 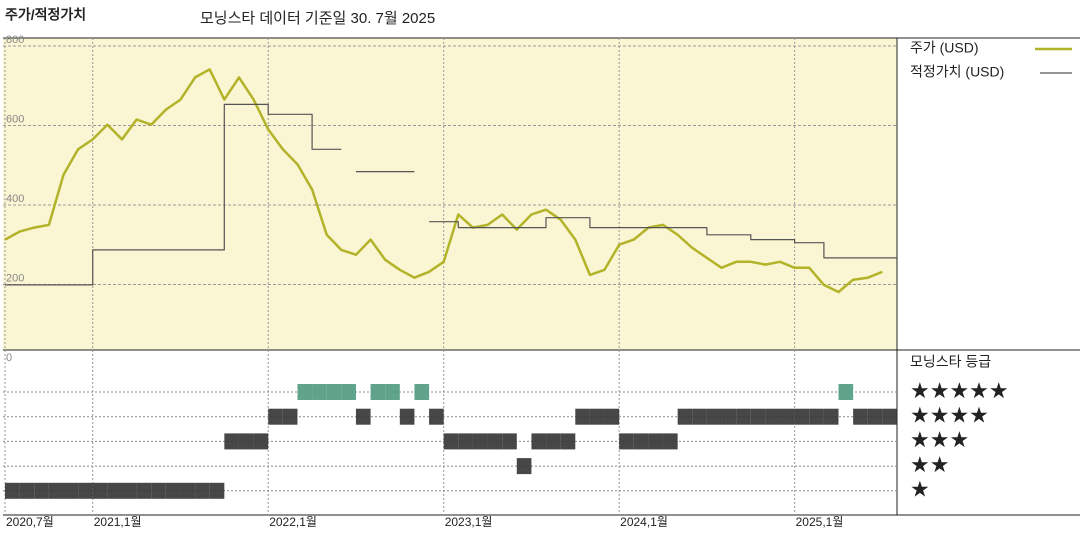 What do you see at coordinates (30, 522) in the screenshot?
I see `x-tick-label: 2020,7월` at bounding box center [30, 522].